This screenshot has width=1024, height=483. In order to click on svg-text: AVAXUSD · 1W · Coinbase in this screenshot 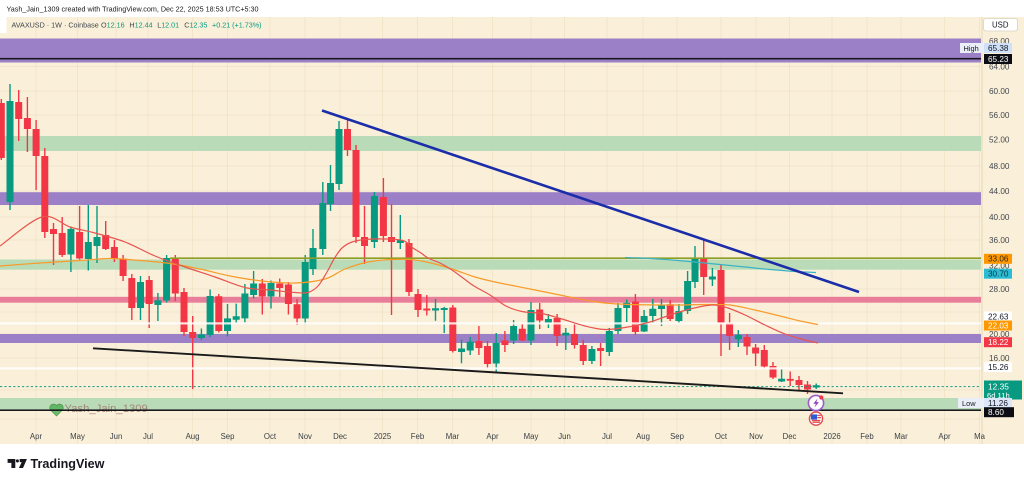, I will do `click(55, 25)`.